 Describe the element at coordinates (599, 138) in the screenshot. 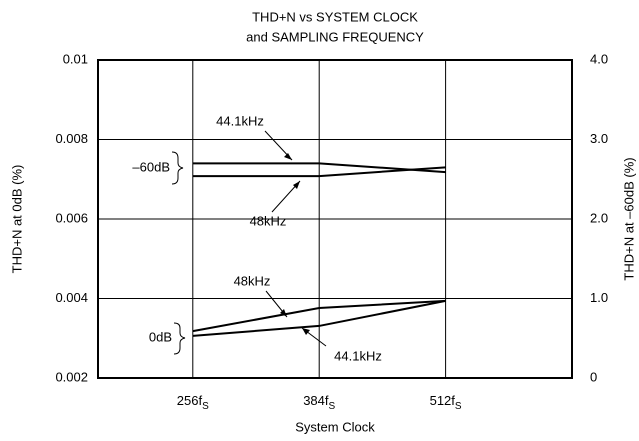

I see `y2-tick-label: 3.0` at that location.